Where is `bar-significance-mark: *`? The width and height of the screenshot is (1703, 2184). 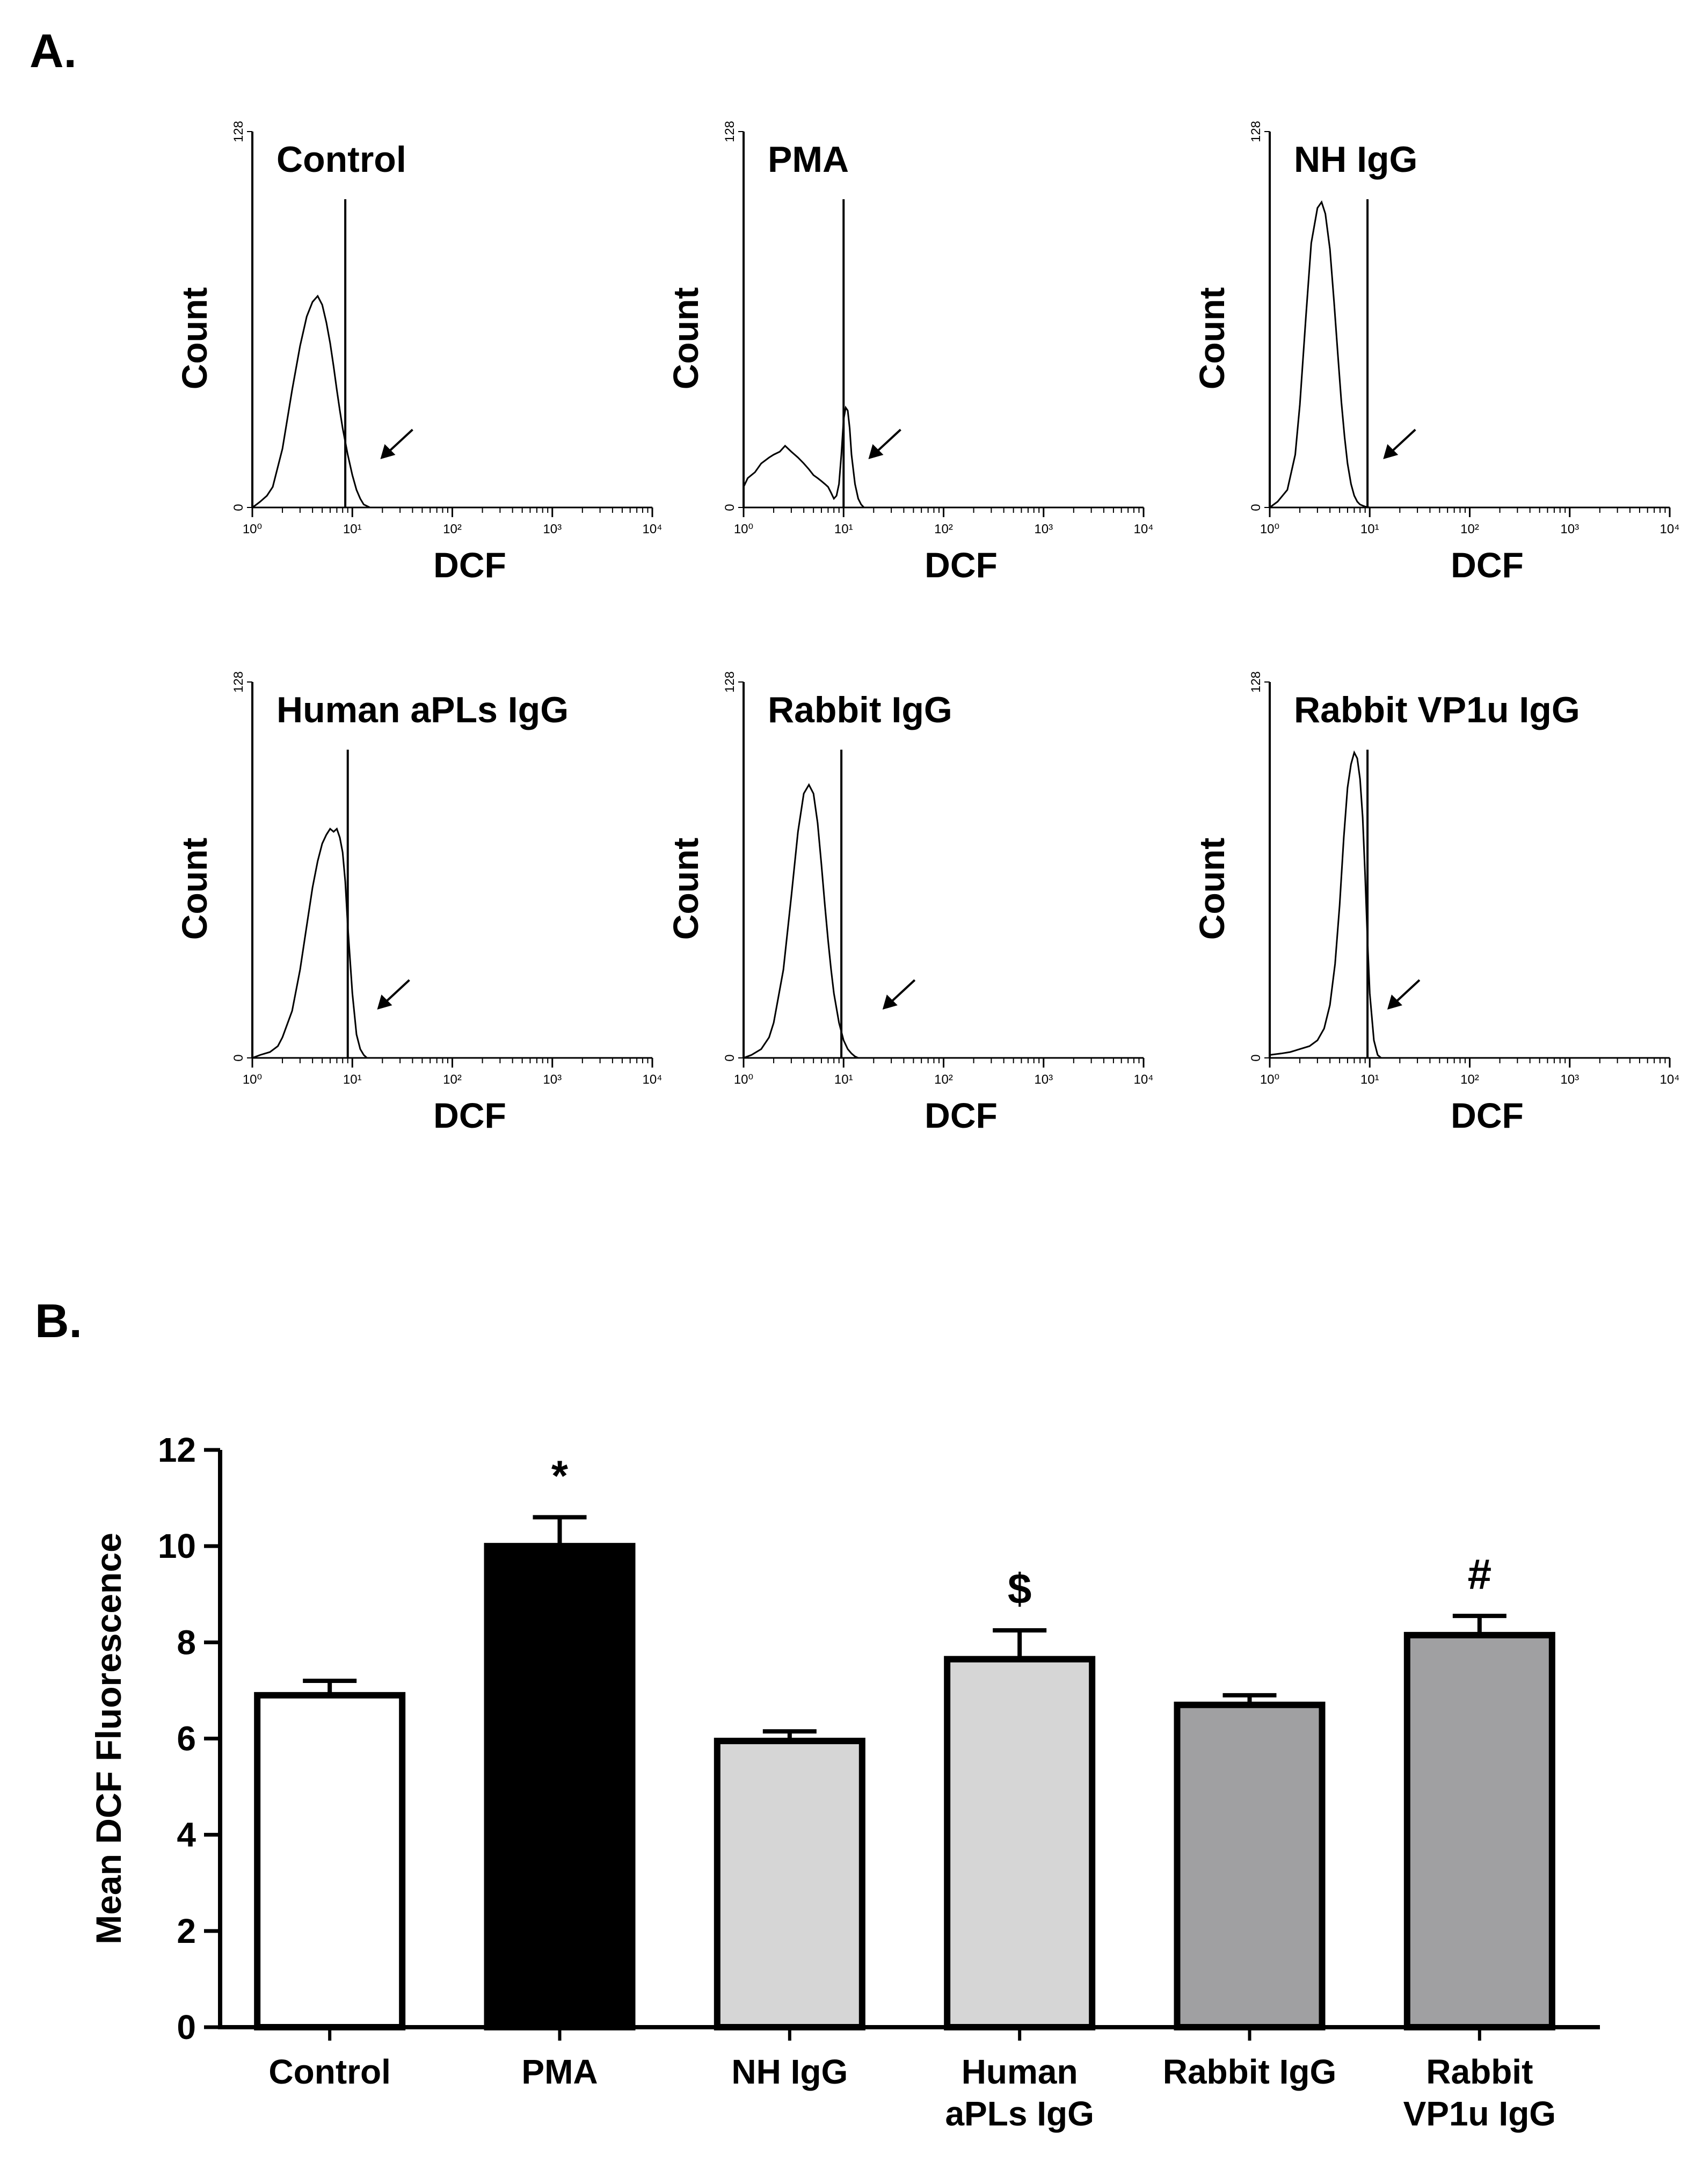
bar-significance-mark: * is located at coordinates (560, 1476).